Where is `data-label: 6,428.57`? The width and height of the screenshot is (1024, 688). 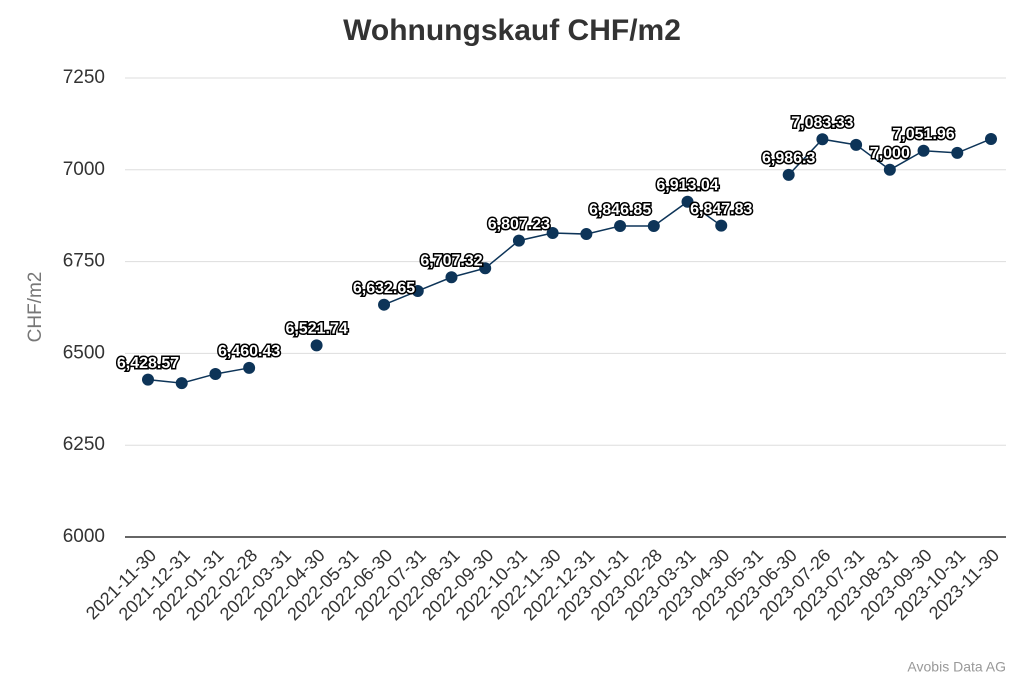
data-label: 6,428.57 is located at coordinates (148, 363).